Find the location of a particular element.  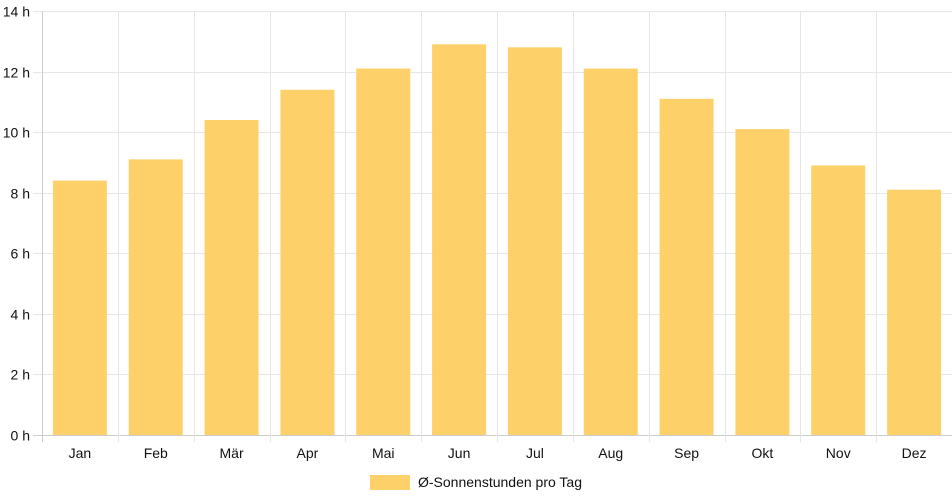

legend-swatch is located at coordinates (390, 482).